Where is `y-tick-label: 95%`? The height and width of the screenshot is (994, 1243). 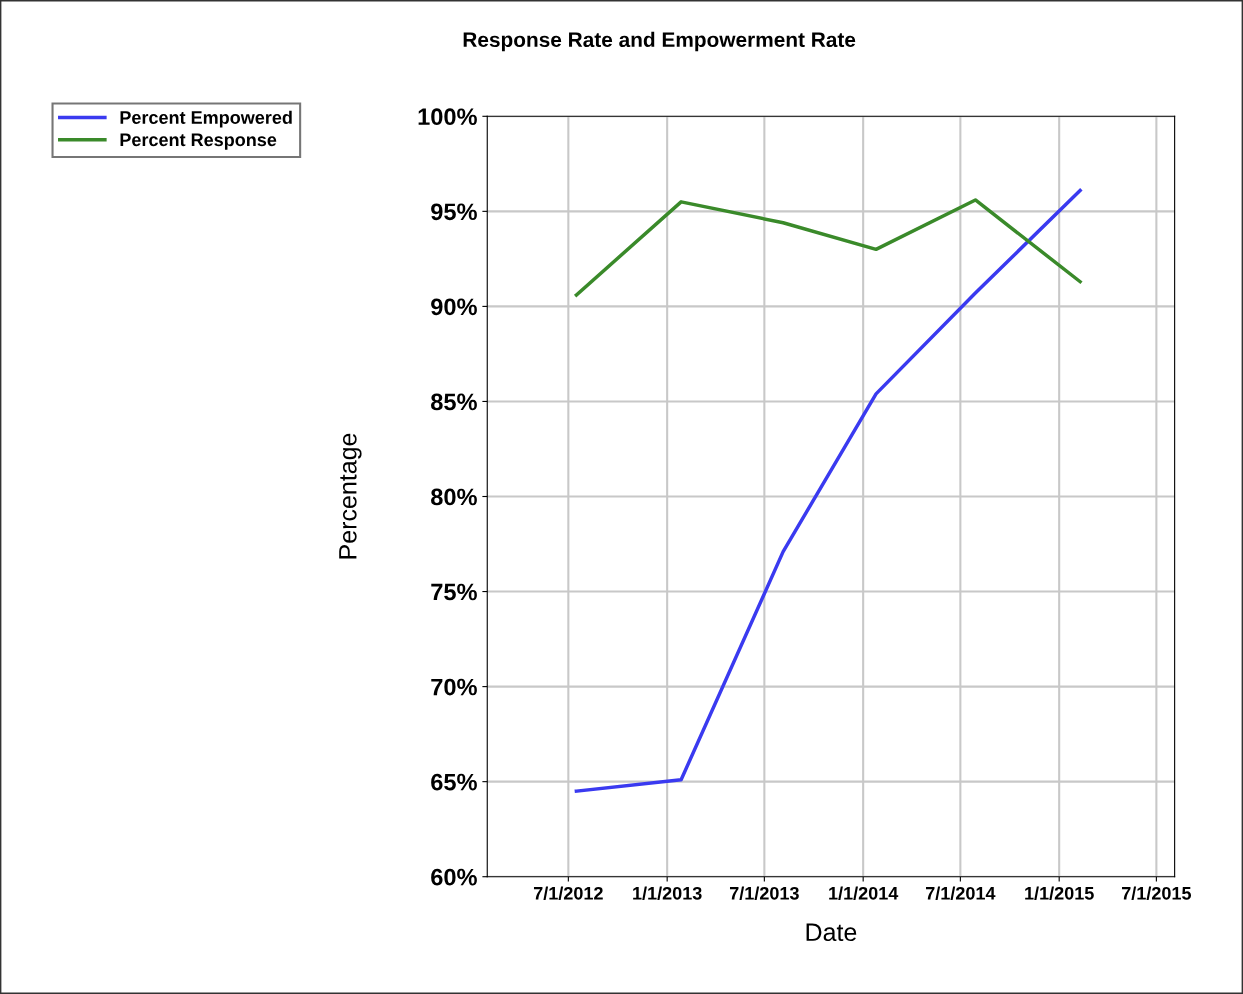 y-tick-label: 95% is located at coordinates (454, 212).